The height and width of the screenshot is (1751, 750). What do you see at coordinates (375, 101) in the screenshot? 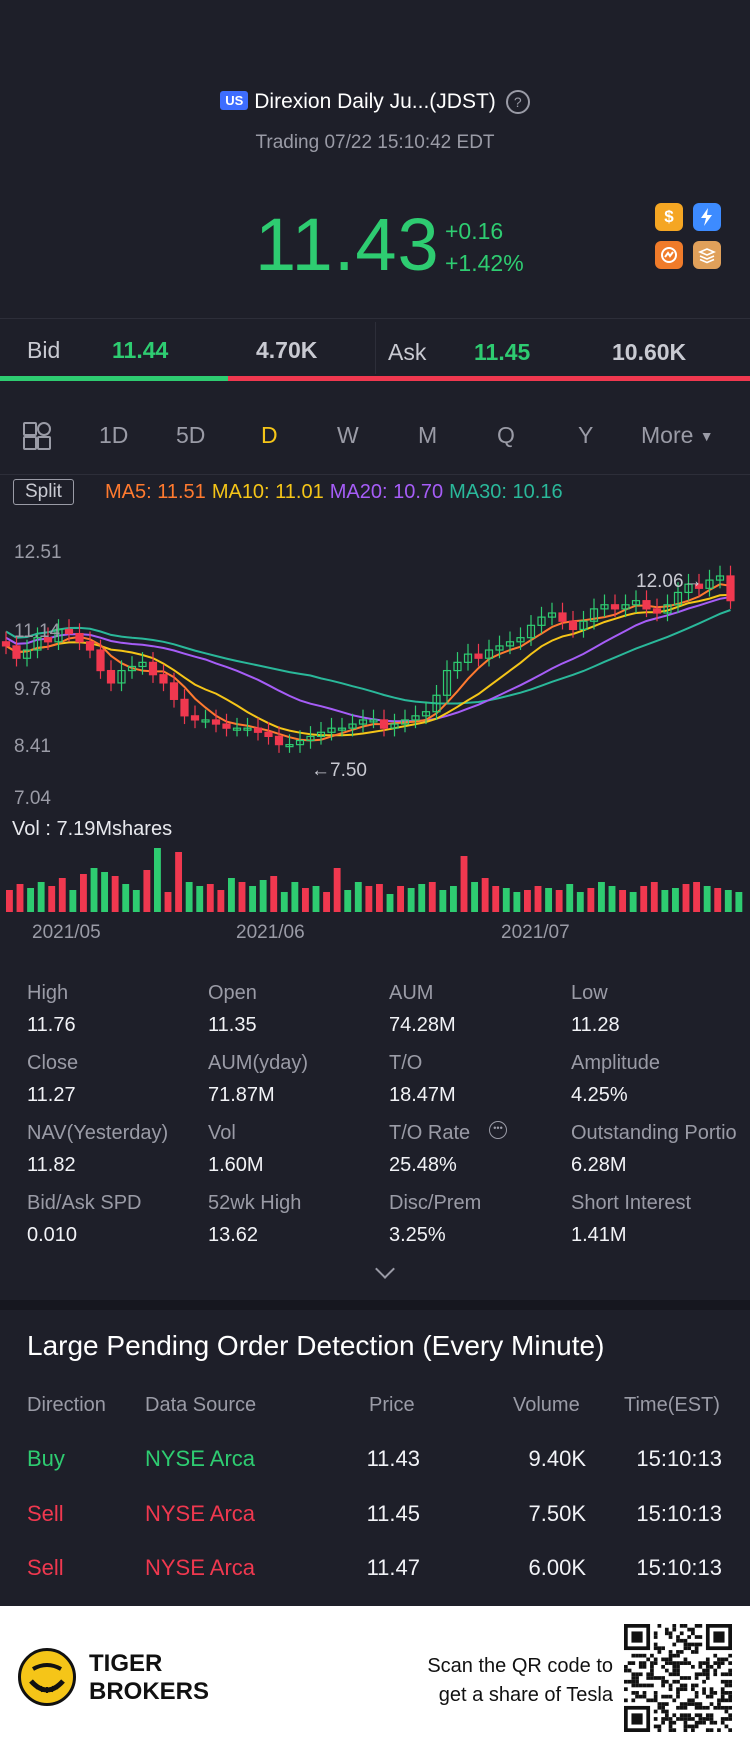
I see `stock-title: Direxion Daily Ju...(JDST)` at bounding box center [375, 101].